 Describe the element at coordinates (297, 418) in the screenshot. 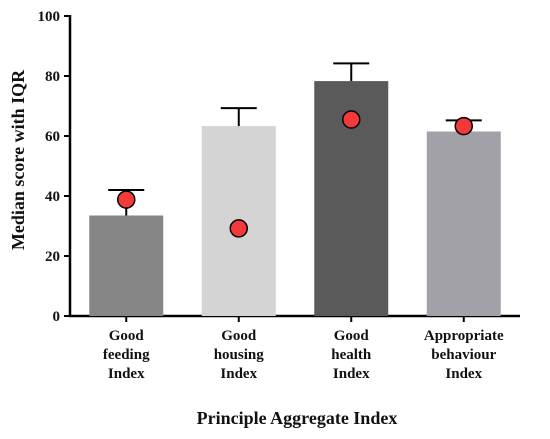

I see `x-axis-title: Principle Aggregate Index` at that location.